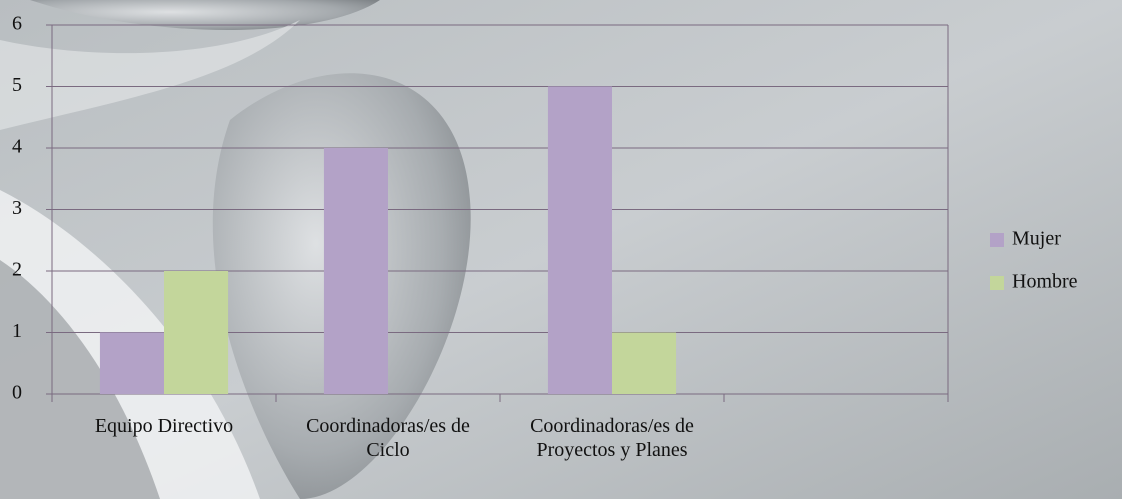  I want to click on legend-label: Hombre, so click(1045, 282).